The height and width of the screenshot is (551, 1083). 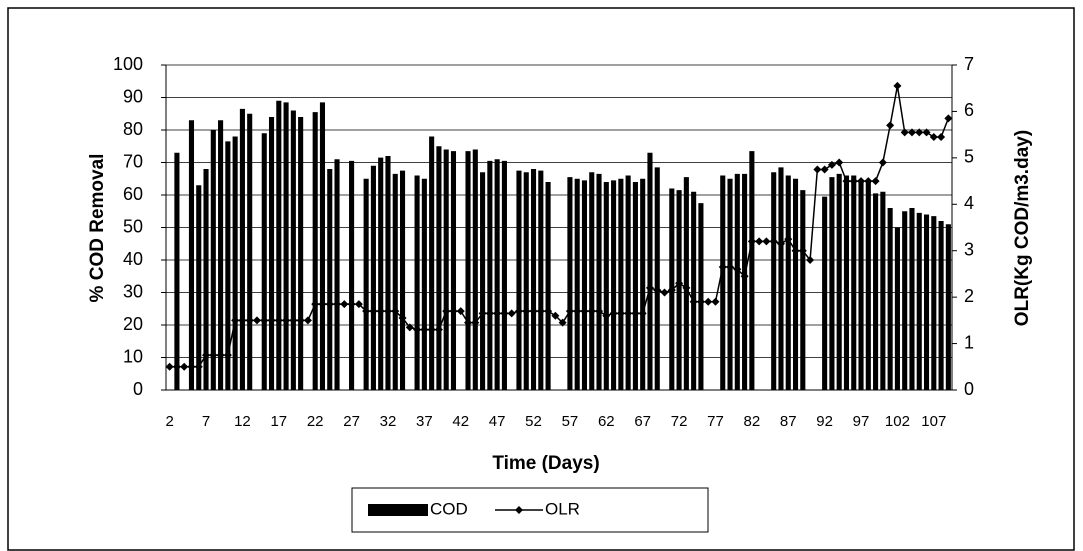 I want to click on y2-tick-label: 0, so click(x=969, y=389).